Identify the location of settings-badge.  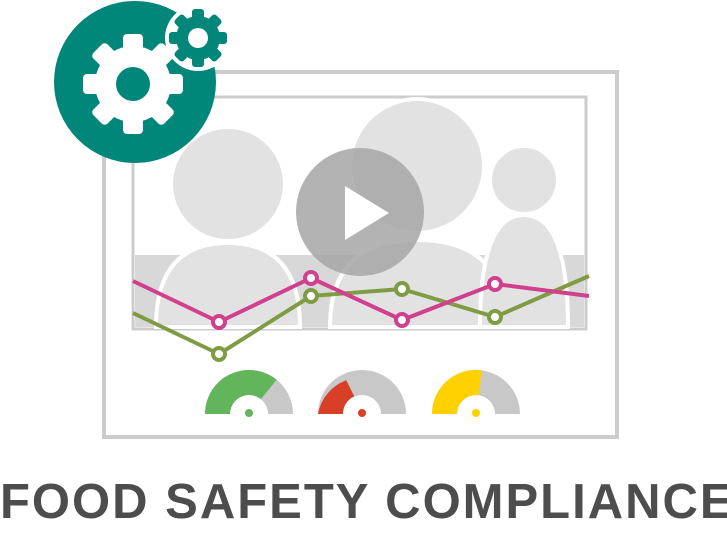
(142, 82).